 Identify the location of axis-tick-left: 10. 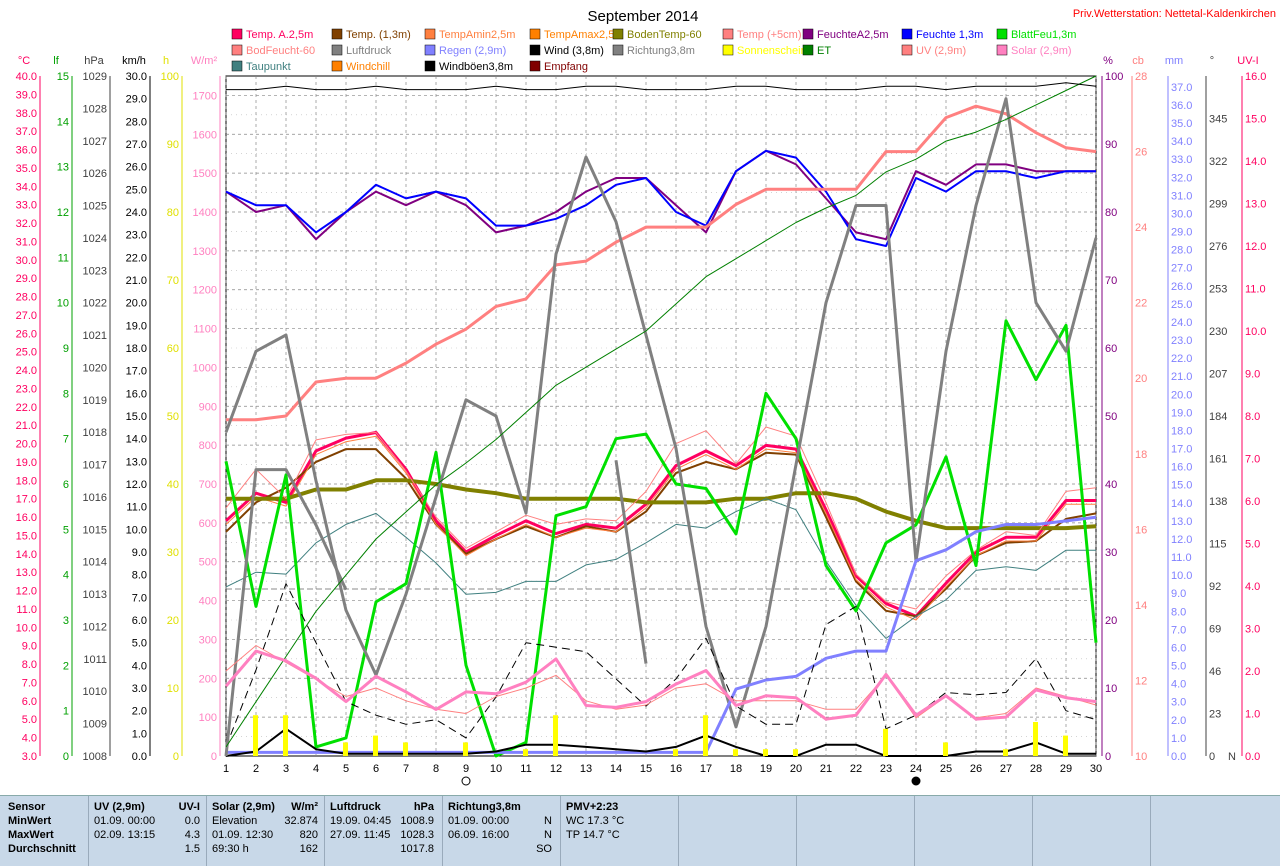
(173, 689).